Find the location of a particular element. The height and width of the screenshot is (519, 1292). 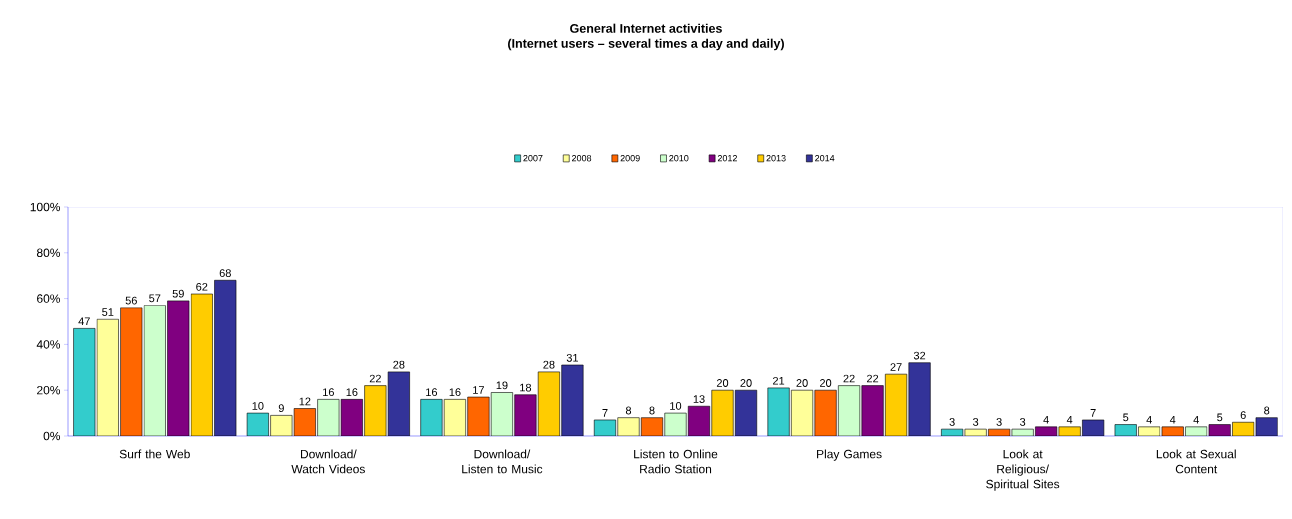

legend-label: 2007 is located at coordinates (533, 158).